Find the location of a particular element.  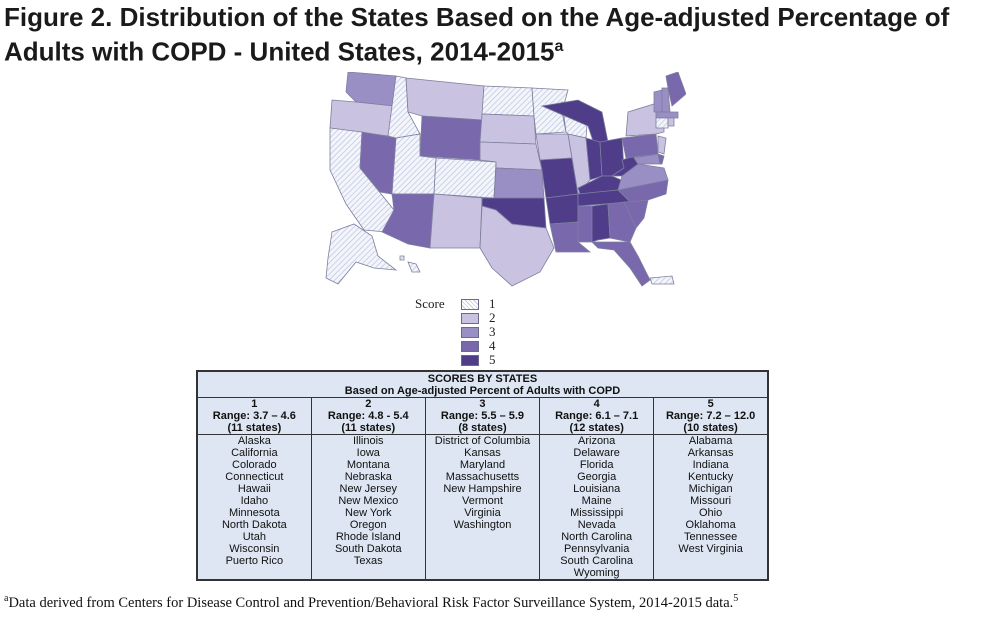

legend-item-4: 4 is located at coordinates (491, 345).